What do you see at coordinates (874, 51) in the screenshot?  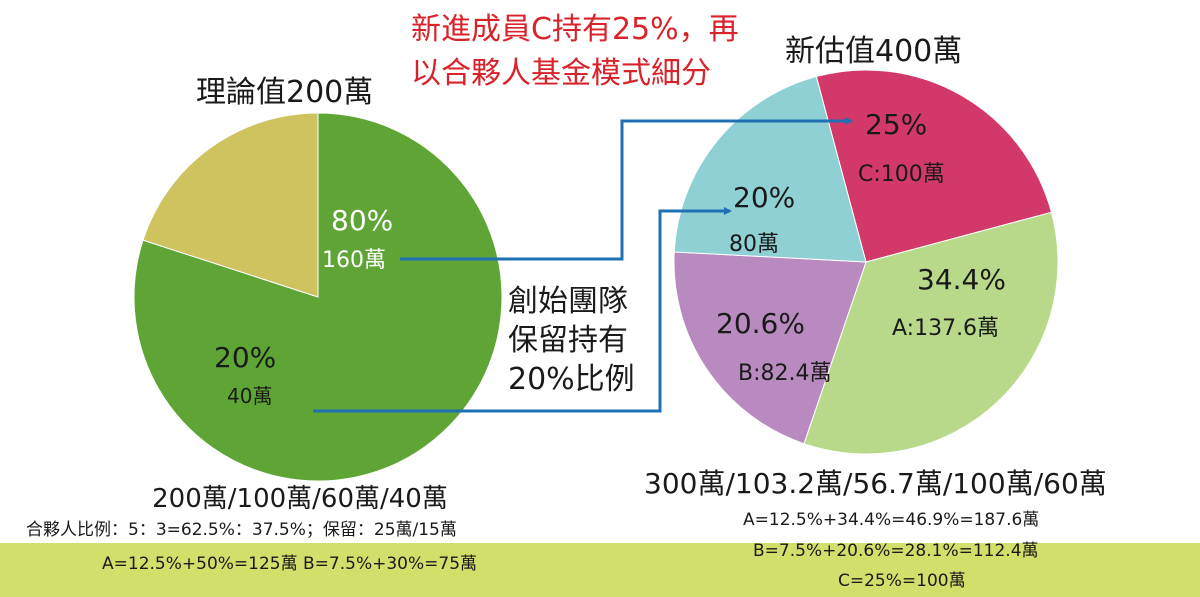 I see `right-pie-title: 新估值400萬` at bounding box center [874, 51].